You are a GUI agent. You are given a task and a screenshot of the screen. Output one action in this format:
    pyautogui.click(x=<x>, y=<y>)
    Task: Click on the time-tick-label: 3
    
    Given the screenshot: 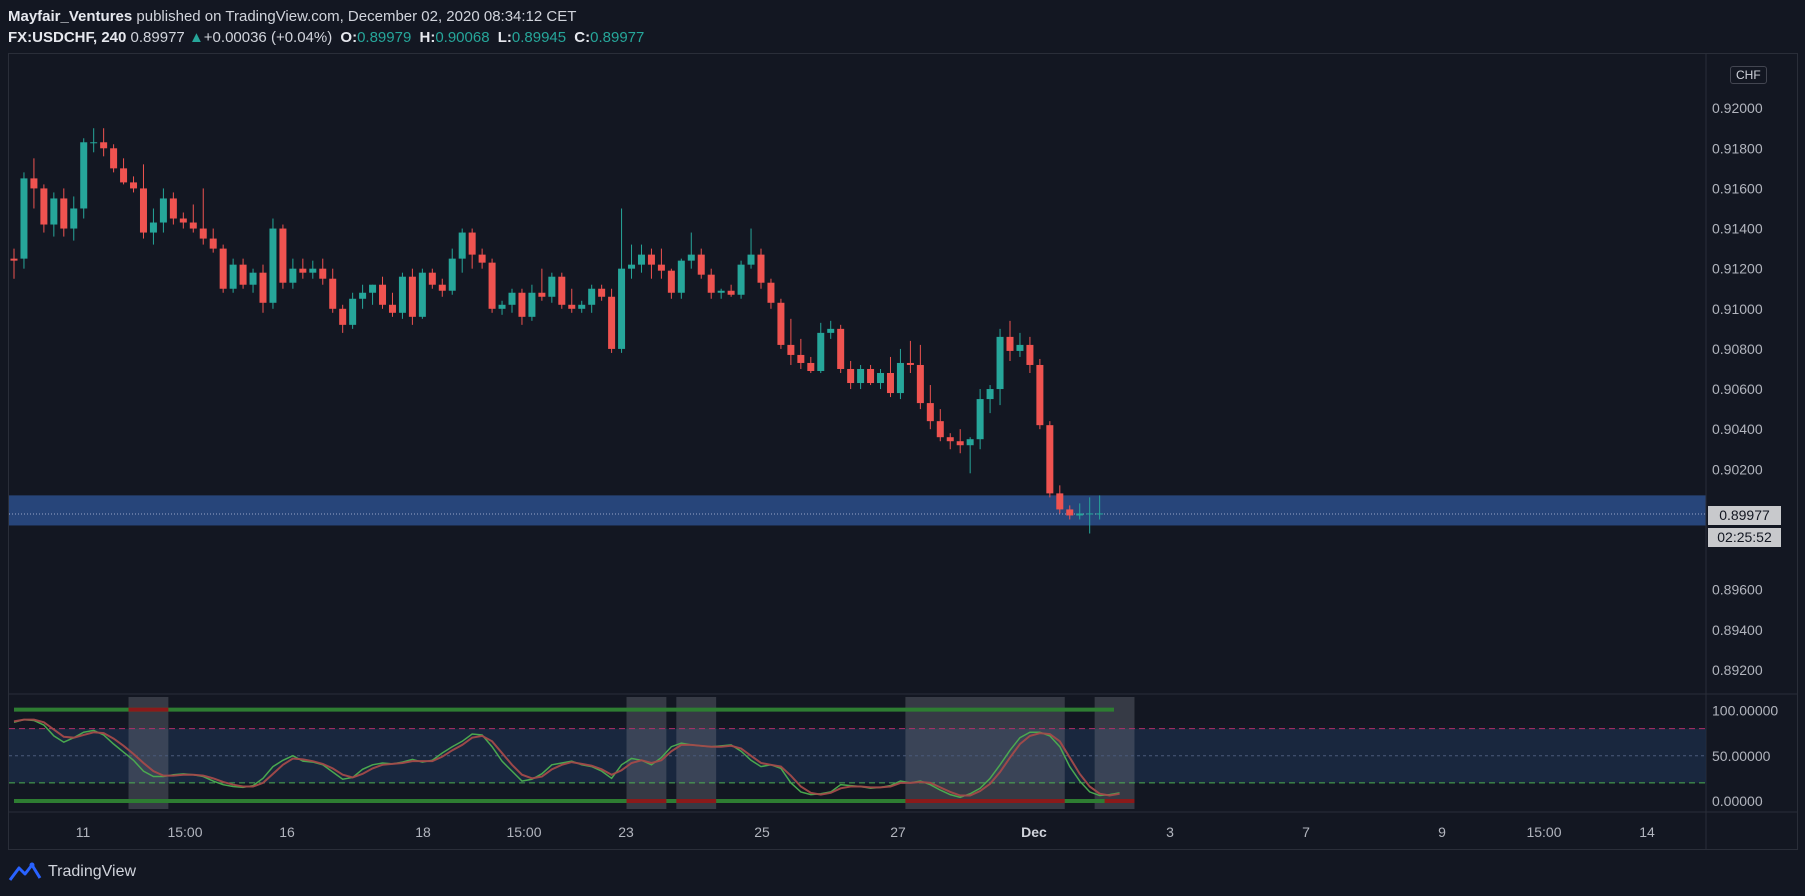 What is the action you would take?
    pyautogui.click(x=1170, y=832)
    